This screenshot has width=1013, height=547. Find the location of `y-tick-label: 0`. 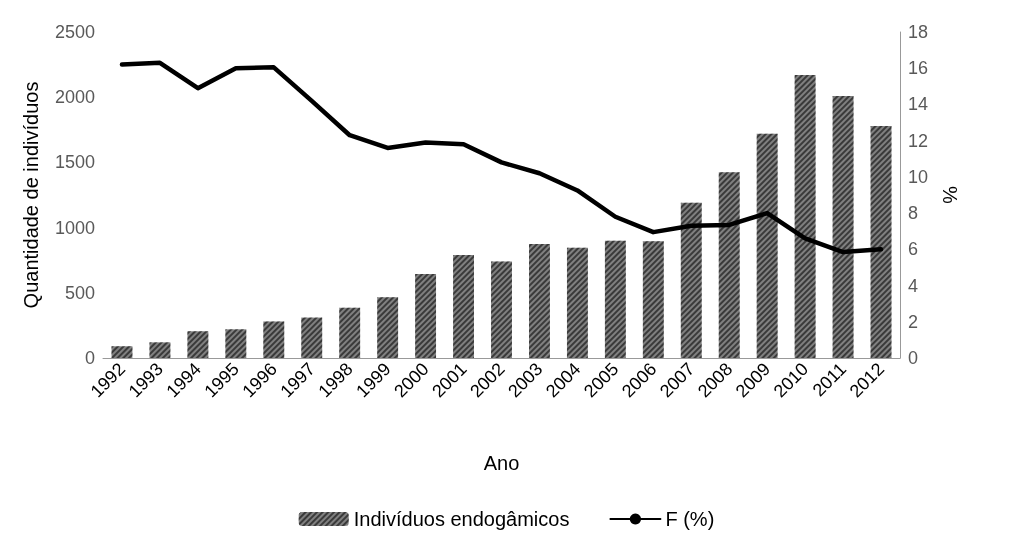

y-tick-label: 0 is located at coordinates (89, 358).